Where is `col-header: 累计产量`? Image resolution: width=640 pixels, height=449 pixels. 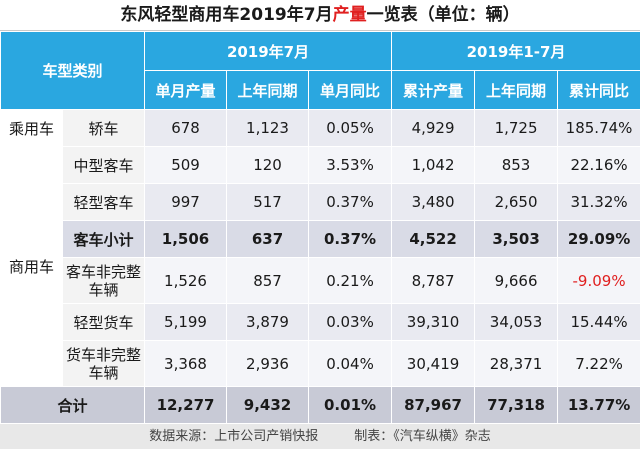
col-header: 累计产量 is located at coordinates (433, 90).